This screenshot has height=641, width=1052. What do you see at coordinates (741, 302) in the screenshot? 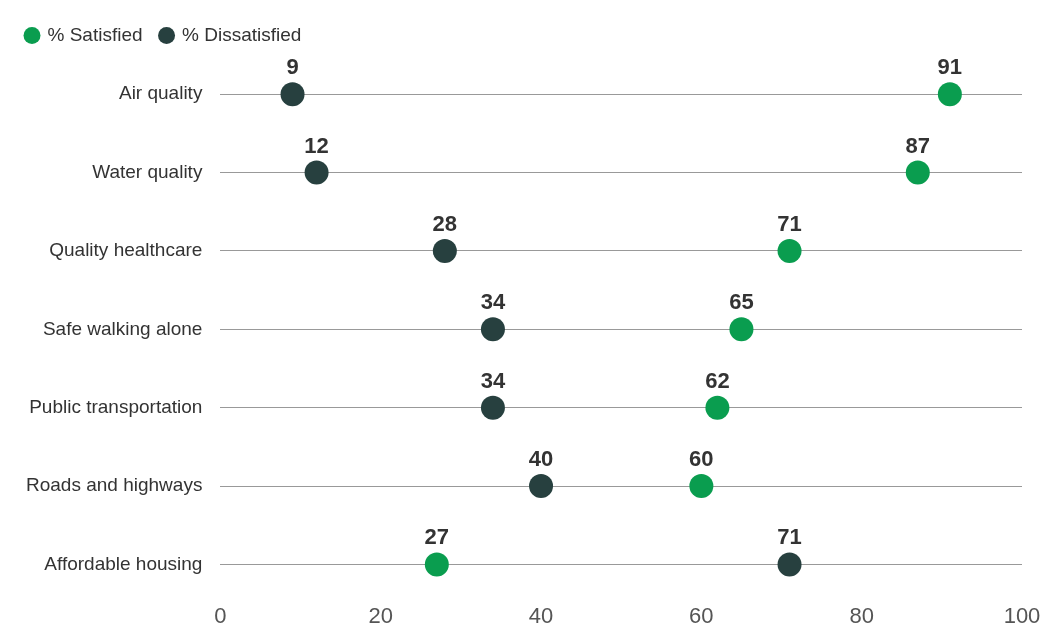
I see `data-label: 65` at bounding box center [741, 302].